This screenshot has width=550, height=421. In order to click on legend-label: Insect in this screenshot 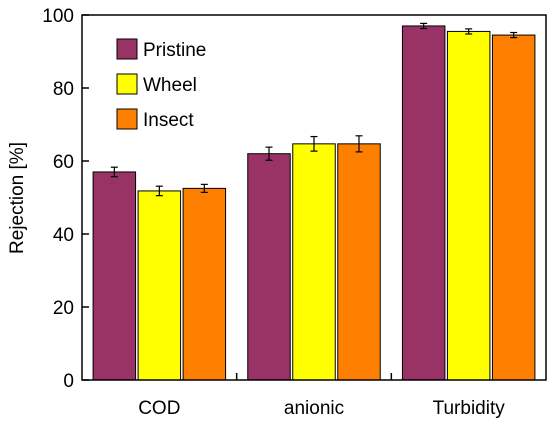, I will do `click(168, 120)`.